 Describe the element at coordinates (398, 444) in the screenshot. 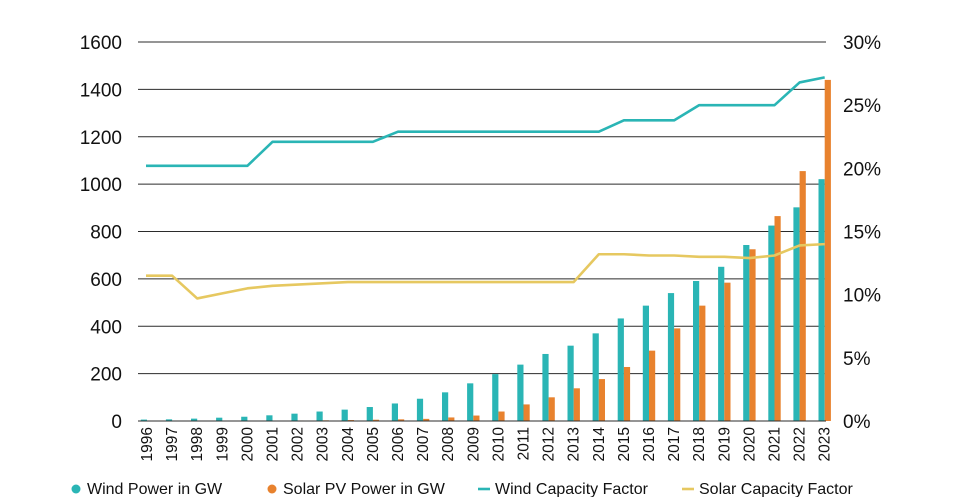

I see `x-axis-tick-label: 2006` at that location.